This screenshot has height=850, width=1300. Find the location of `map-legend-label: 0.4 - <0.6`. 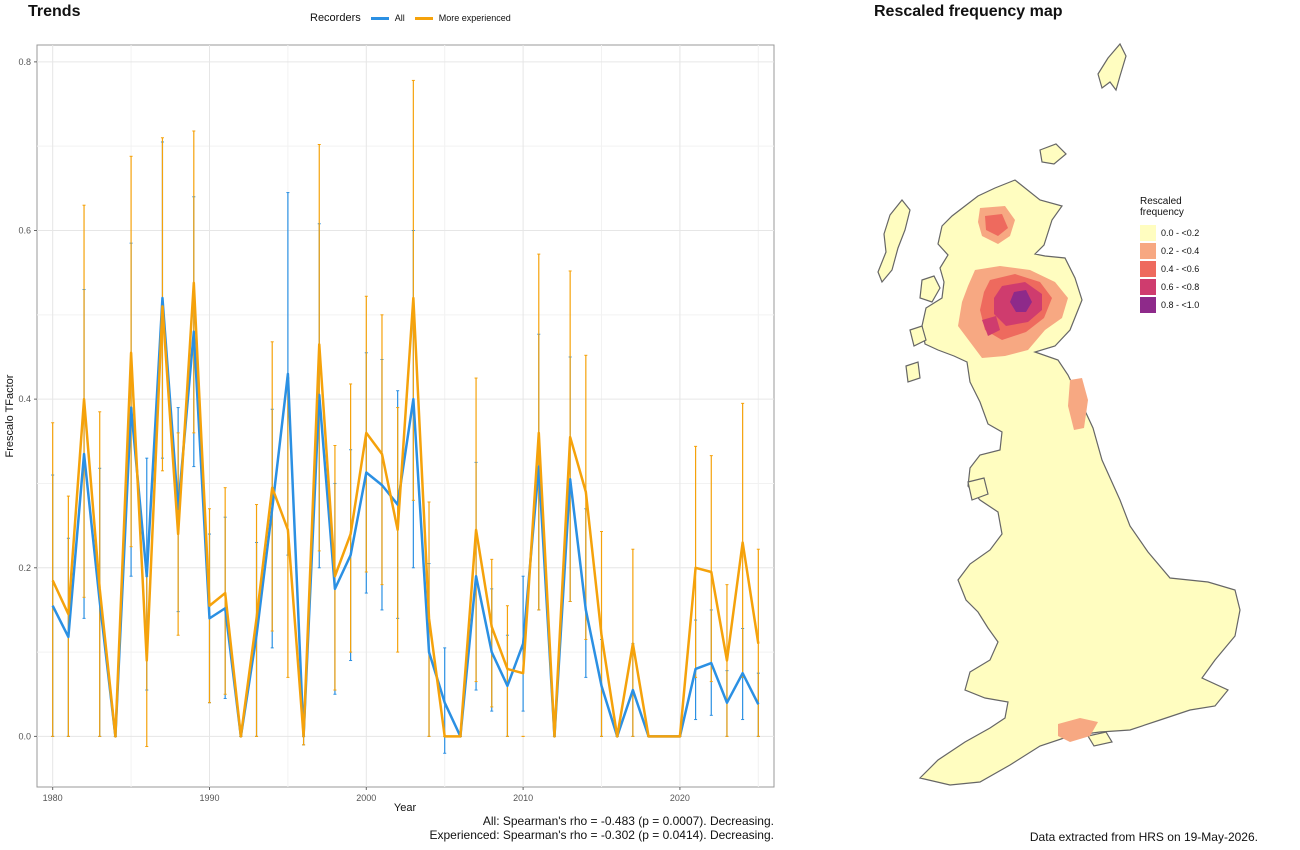

map-legend-label: 0.4 - <0.6 is located at coordinates (1180, 269).